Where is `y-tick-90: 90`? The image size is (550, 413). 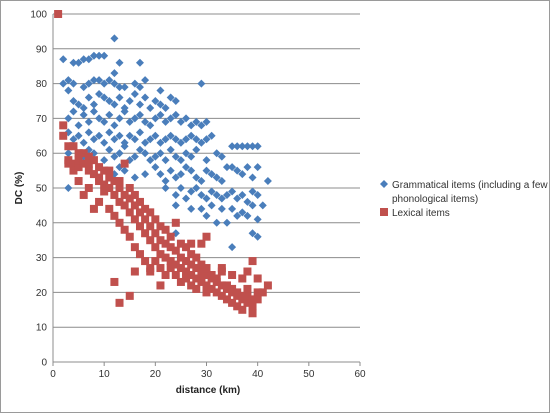 y-tick-90: 90 is located at coordinates (42, 49).